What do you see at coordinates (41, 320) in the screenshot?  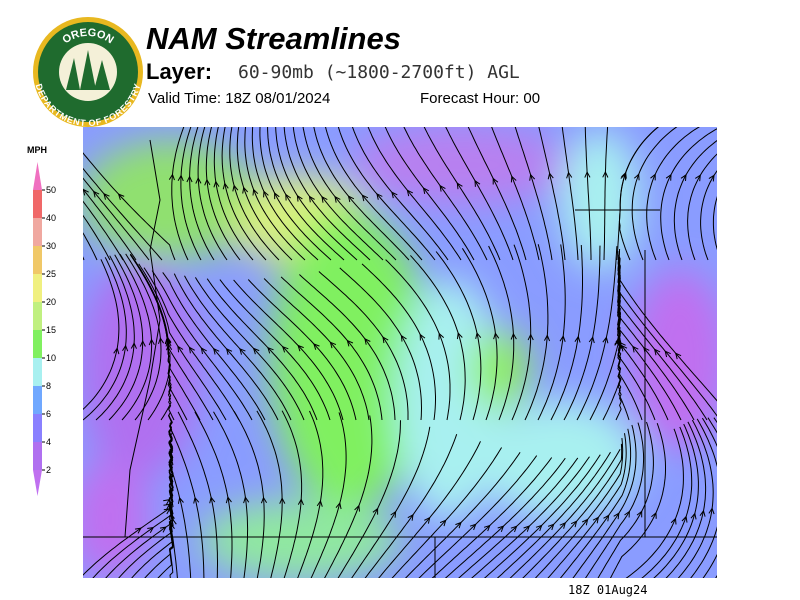 I see `legend: MPH 2 4 6 8 10 15 20 25 30 40 50` at bounding box center [41, 320].